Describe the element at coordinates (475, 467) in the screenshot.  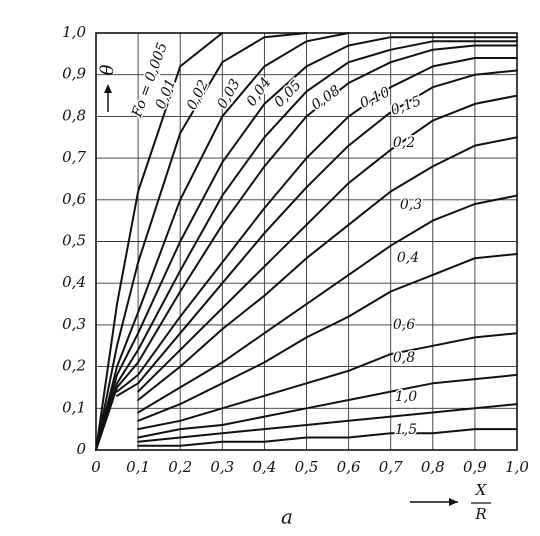
I see `x-tick-label: 0,9` at that location.